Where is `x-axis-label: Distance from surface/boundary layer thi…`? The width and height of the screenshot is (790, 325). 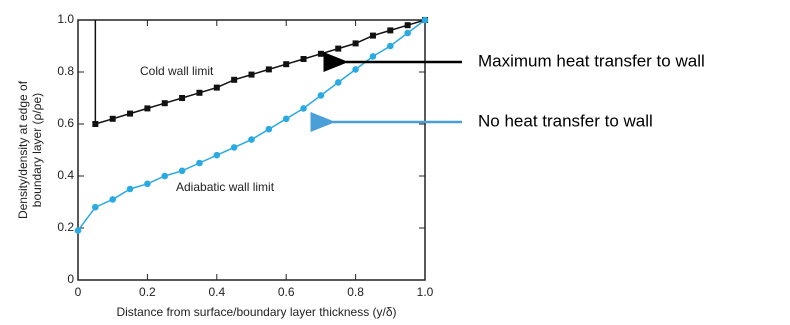
x-axis-label: Distance from surface/boundary layer thi… is located at coordinates (256, 312).